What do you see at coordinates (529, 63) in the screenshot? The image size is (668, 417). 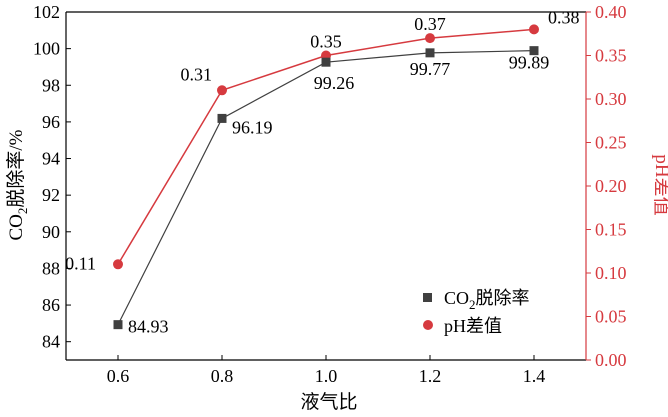 I see `co2-removal-data-label: 99.89` at bounding box center [529, 63].